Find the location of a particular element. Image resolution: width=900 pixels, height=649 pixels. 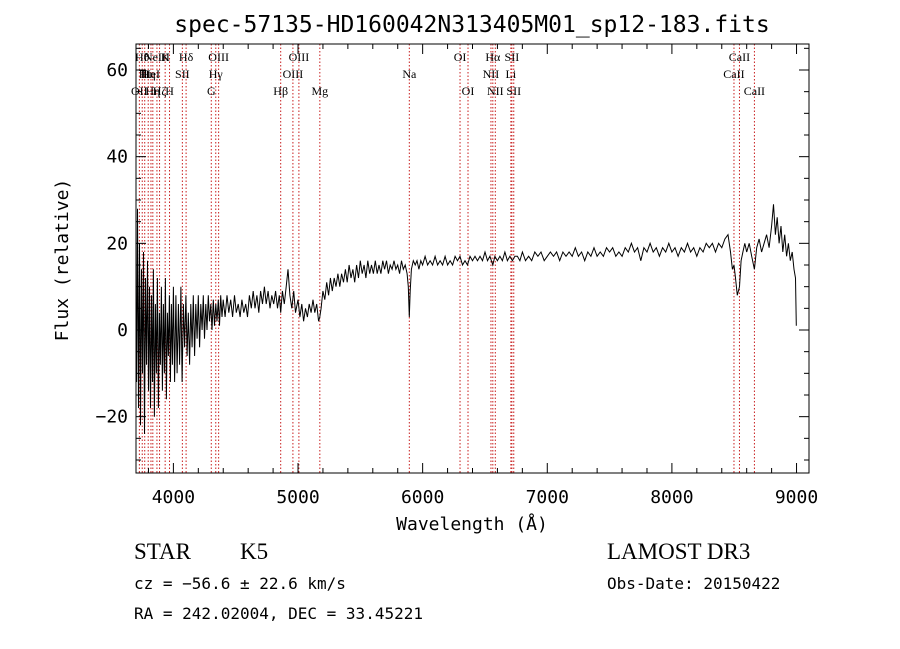

line-label-21: OI is located at coordinates (468, 91).